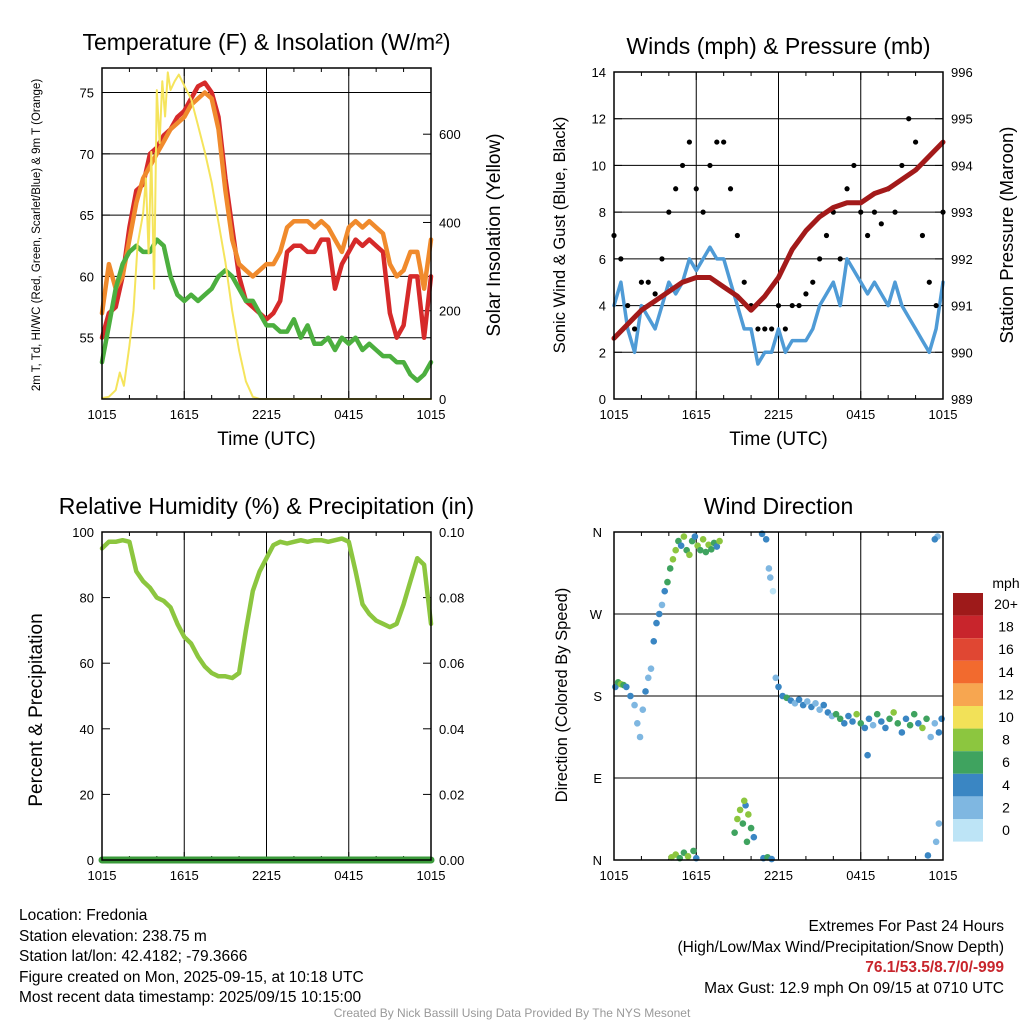 The width and height of the screenshot is (1024, 1024). What do you see at coordinates (1006, 649) in the screenshot?
I see `legend-label: 16` at bounding box center [1006, 649].